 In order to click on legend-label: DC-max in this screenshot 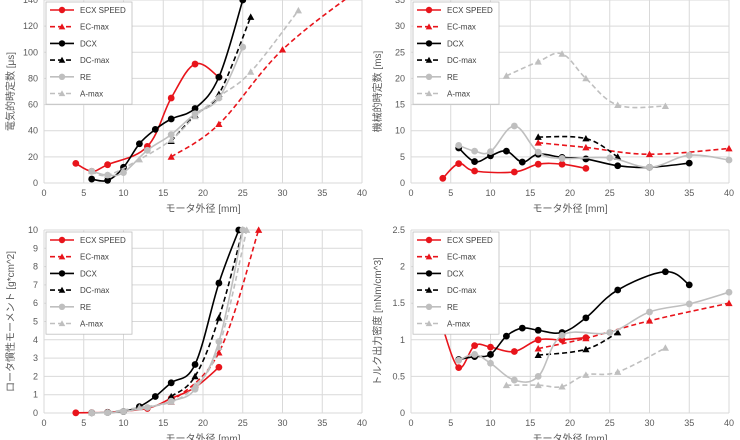, I will do `click(461, 290)`.